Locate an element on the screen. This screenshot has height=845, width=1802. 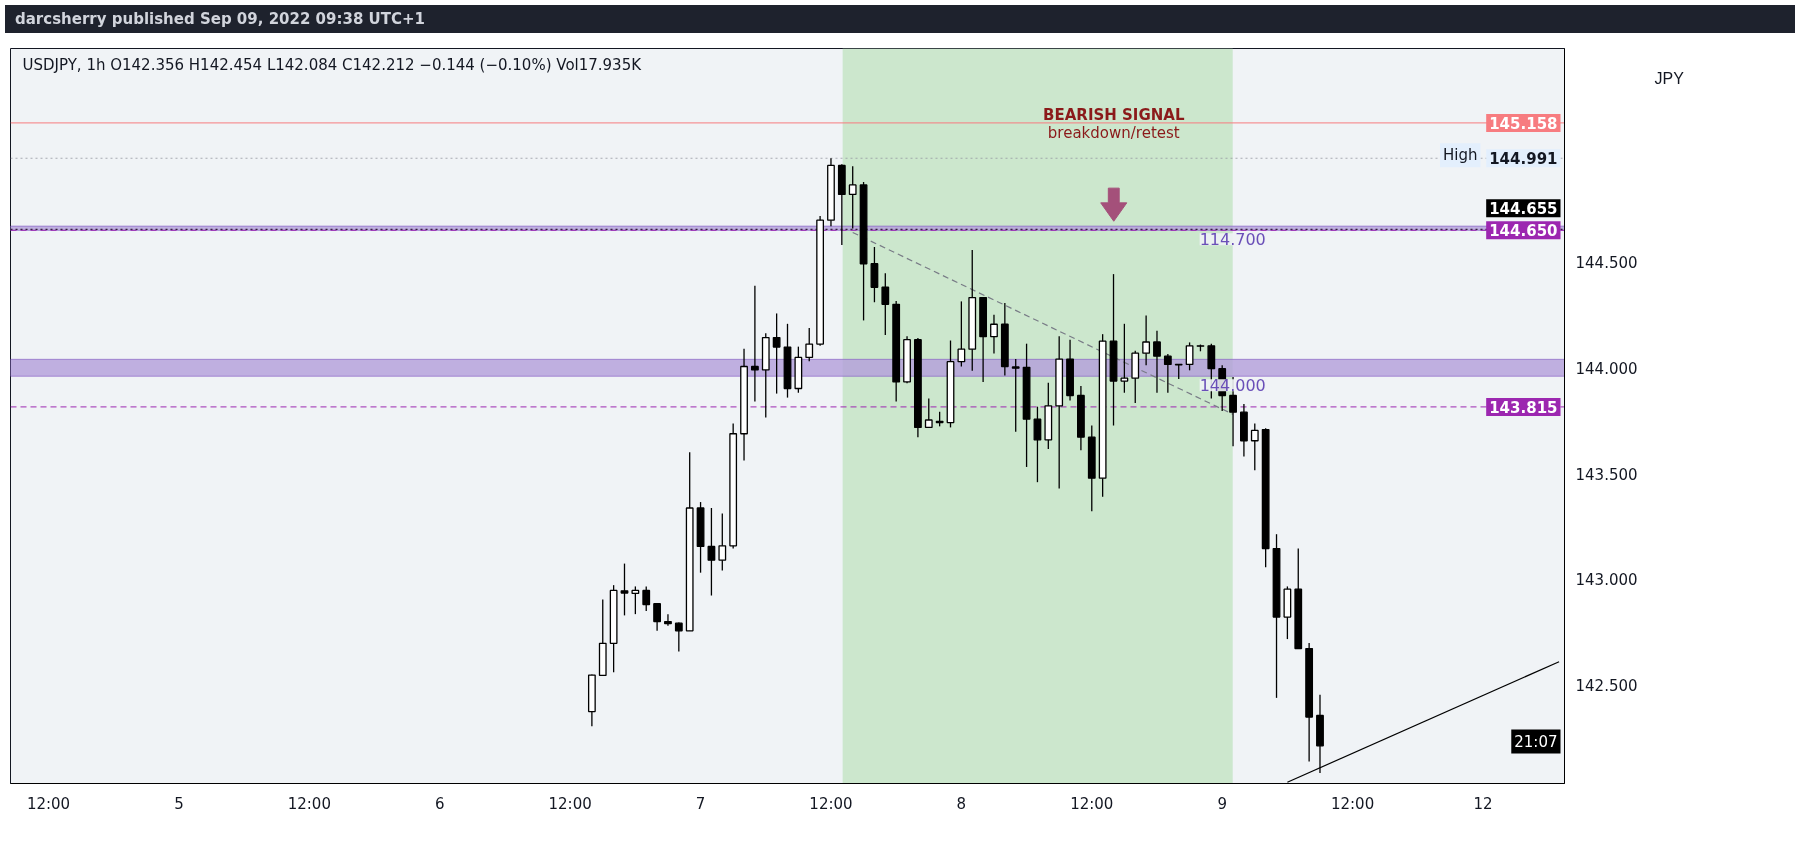
ref-line-label: 144.650 is located at coordinates (1523, 231).